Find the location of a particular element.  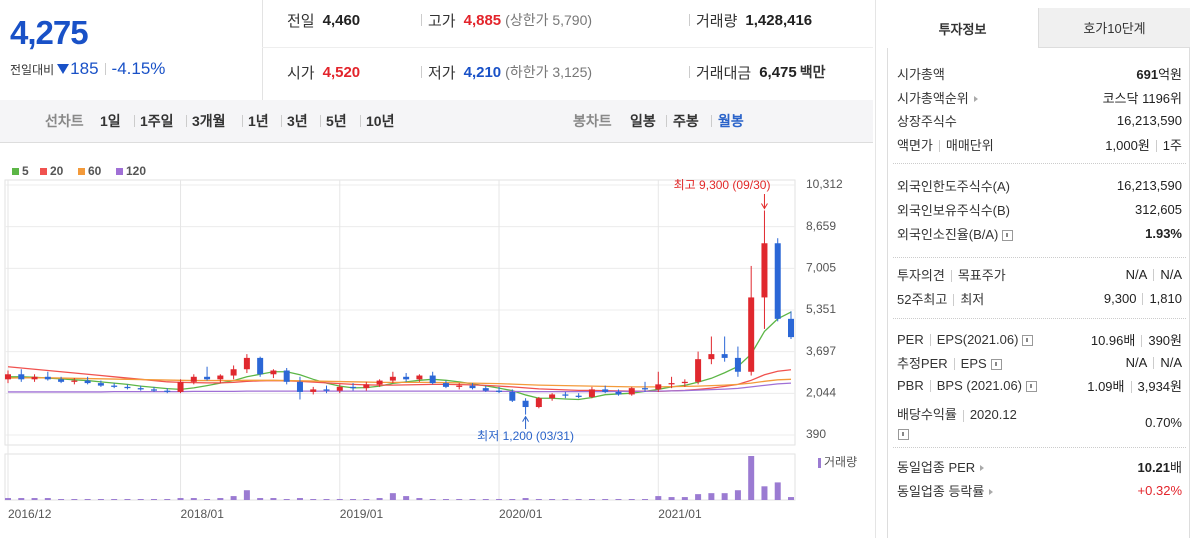

change-row: 전일대비 185 -4.15% is located at coordinates (87, 69).